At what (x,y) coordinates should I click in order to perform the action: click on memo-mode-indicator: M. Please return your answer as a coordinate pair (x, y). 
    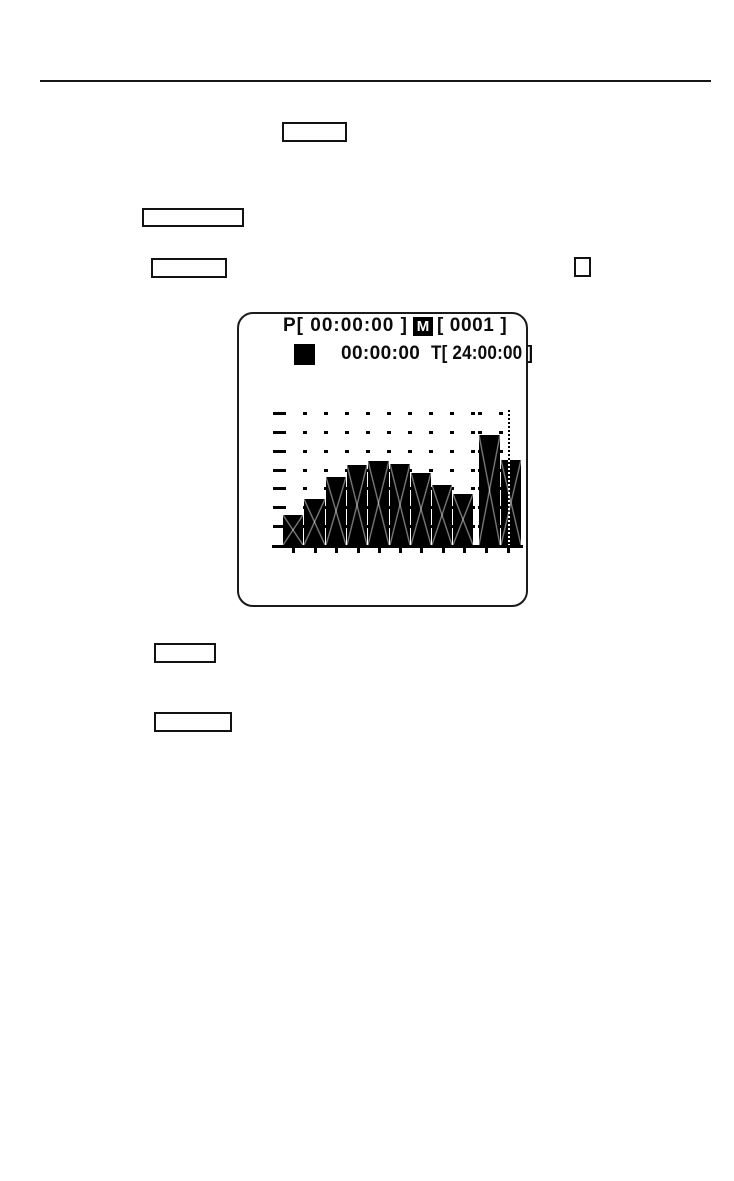
    Looking at the image, I should click on (423, 326).